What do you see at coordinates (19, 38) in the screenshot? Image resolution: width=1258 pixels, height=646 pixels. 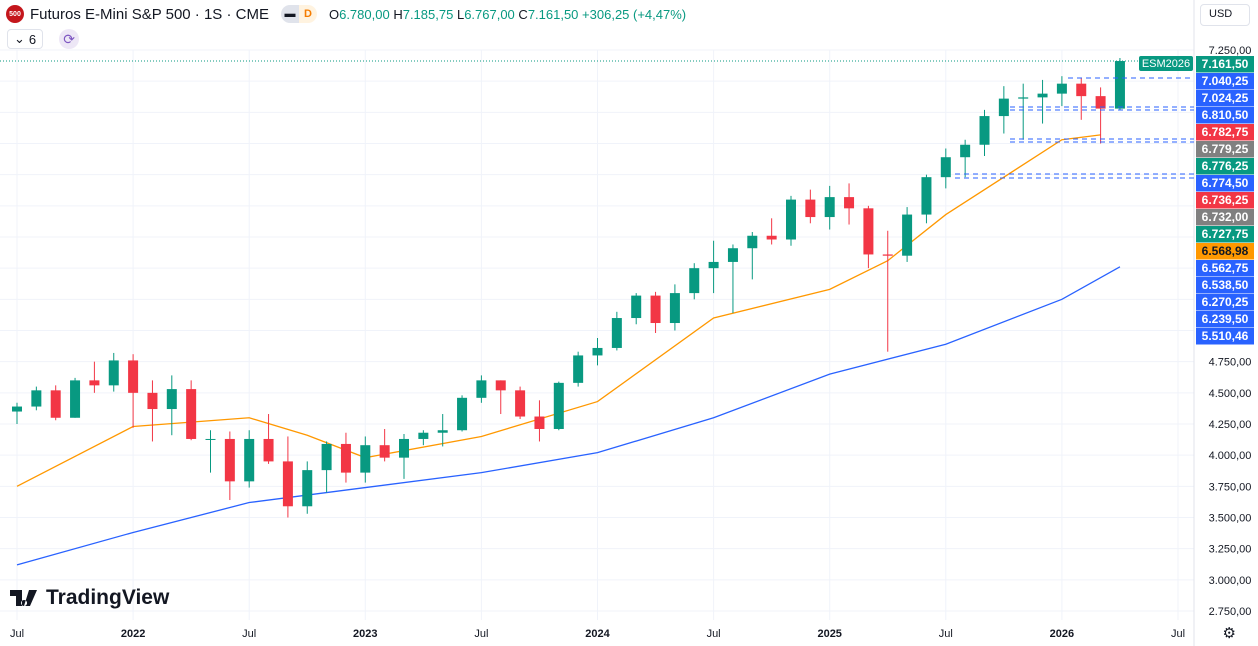 I see `chevron-down-icon: ⌄` at bounding box center [19, 38].